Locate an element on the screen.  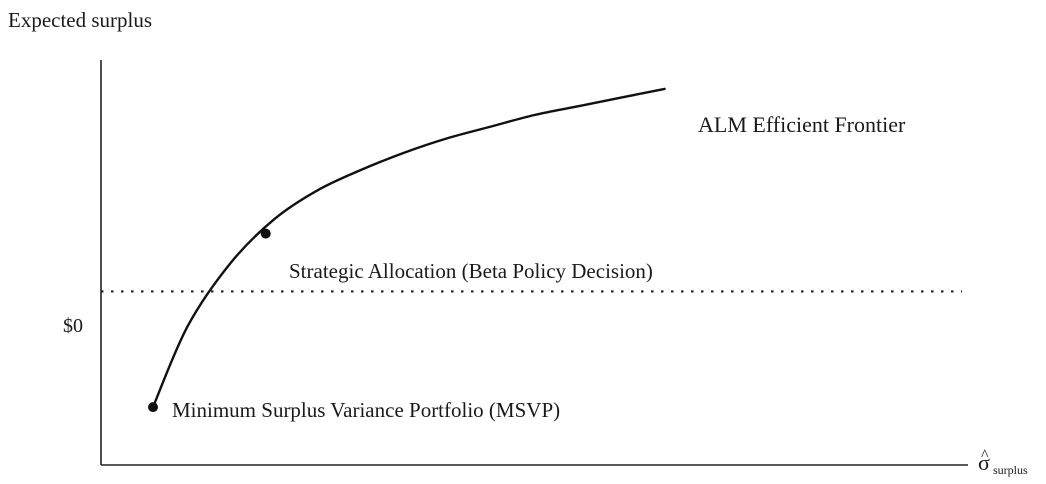
x-axis-label: σ is located at coordinates (984, 462).